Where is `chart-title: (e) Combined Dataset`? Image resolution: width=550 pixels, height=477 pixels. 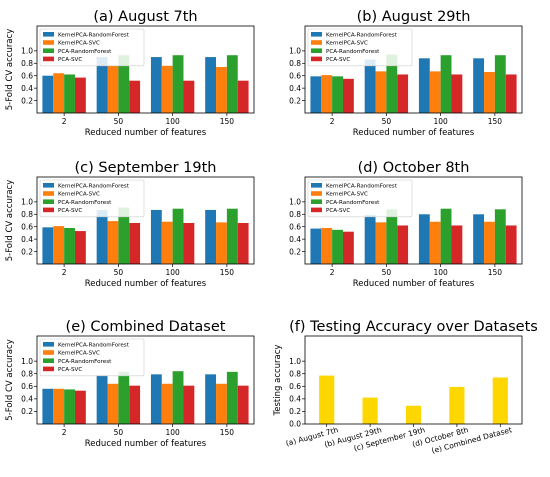 chart-title: (e) Combined Dataset is located at coordinates (146, 327).